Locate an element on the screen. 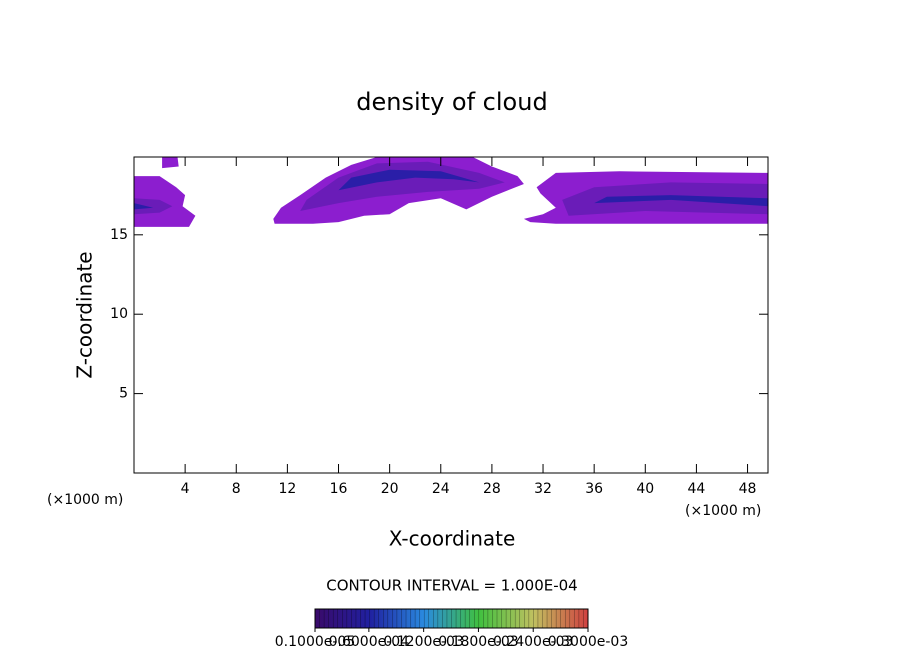 The image size is (904, 654). x-tick-label: 8 is located at coordinates (236, 489).